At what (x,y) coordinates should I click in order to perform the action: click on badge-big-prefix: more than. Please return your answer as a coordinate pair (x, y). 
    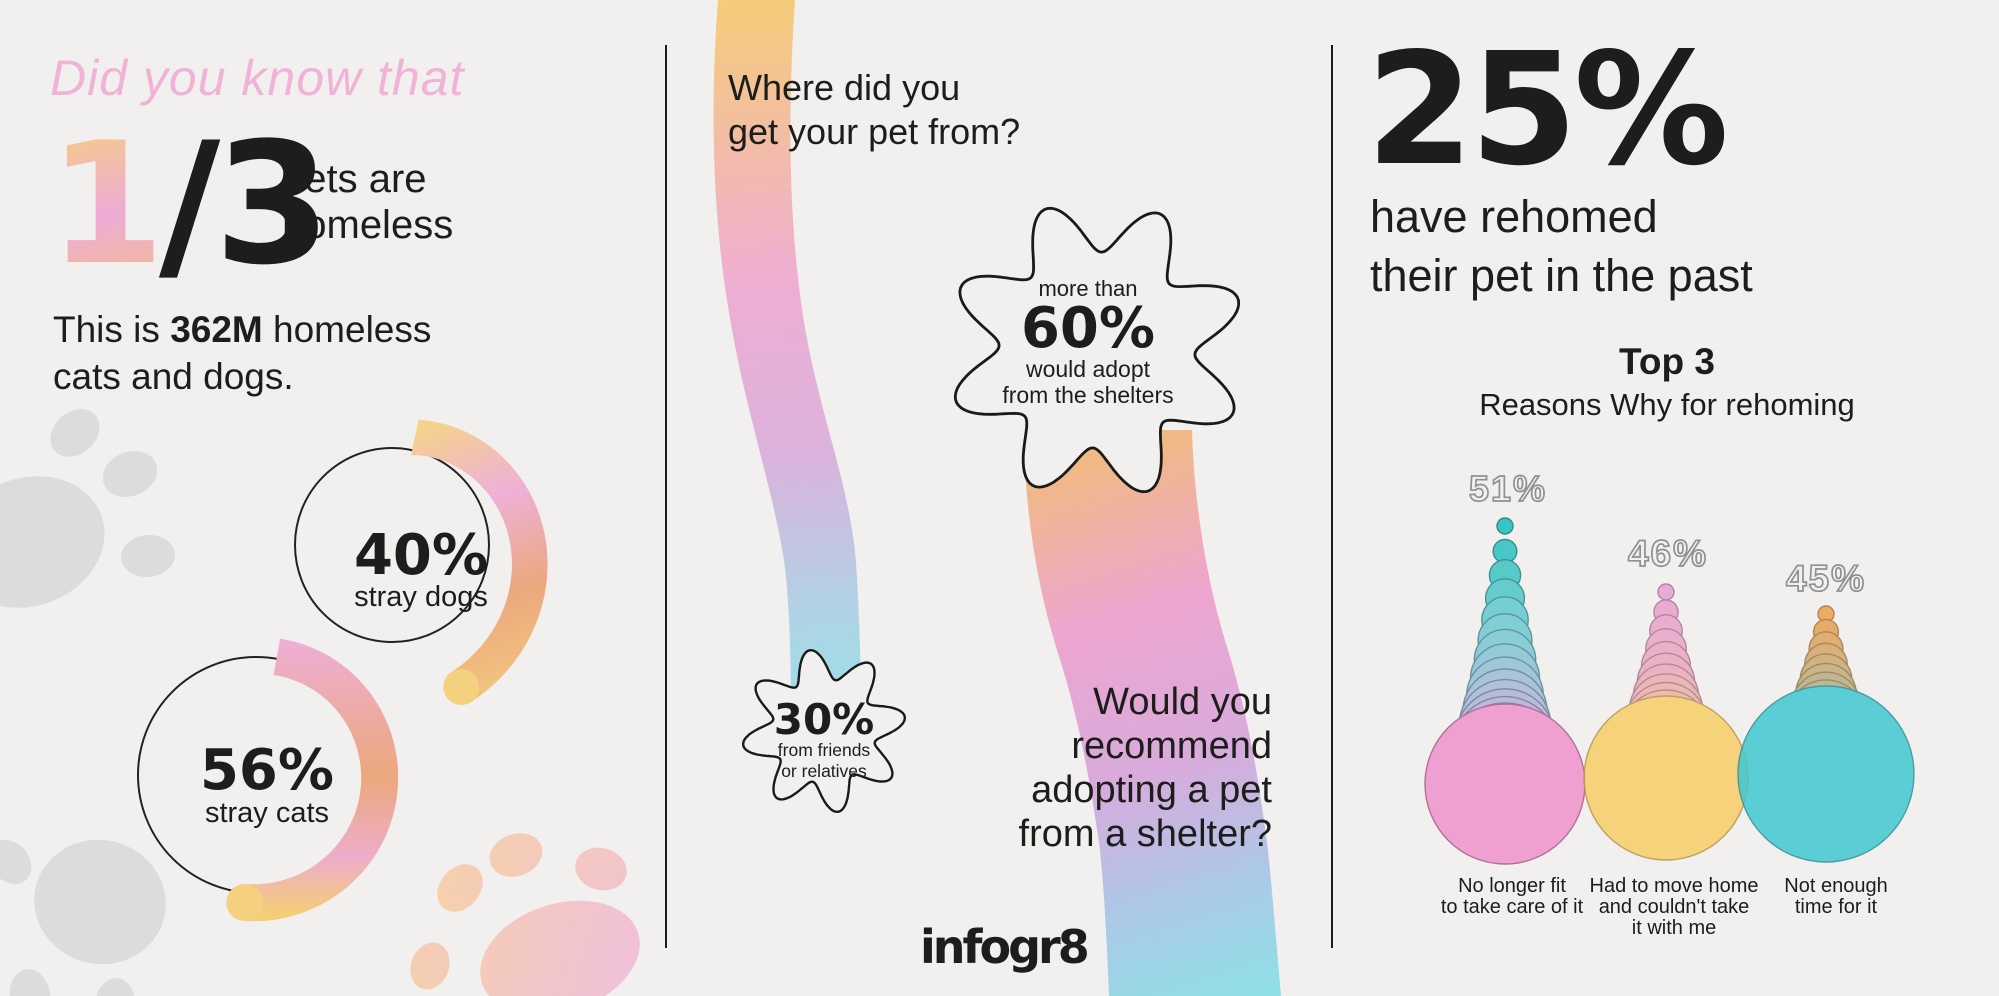
    Looking at the image, I should click on (1088, 288).